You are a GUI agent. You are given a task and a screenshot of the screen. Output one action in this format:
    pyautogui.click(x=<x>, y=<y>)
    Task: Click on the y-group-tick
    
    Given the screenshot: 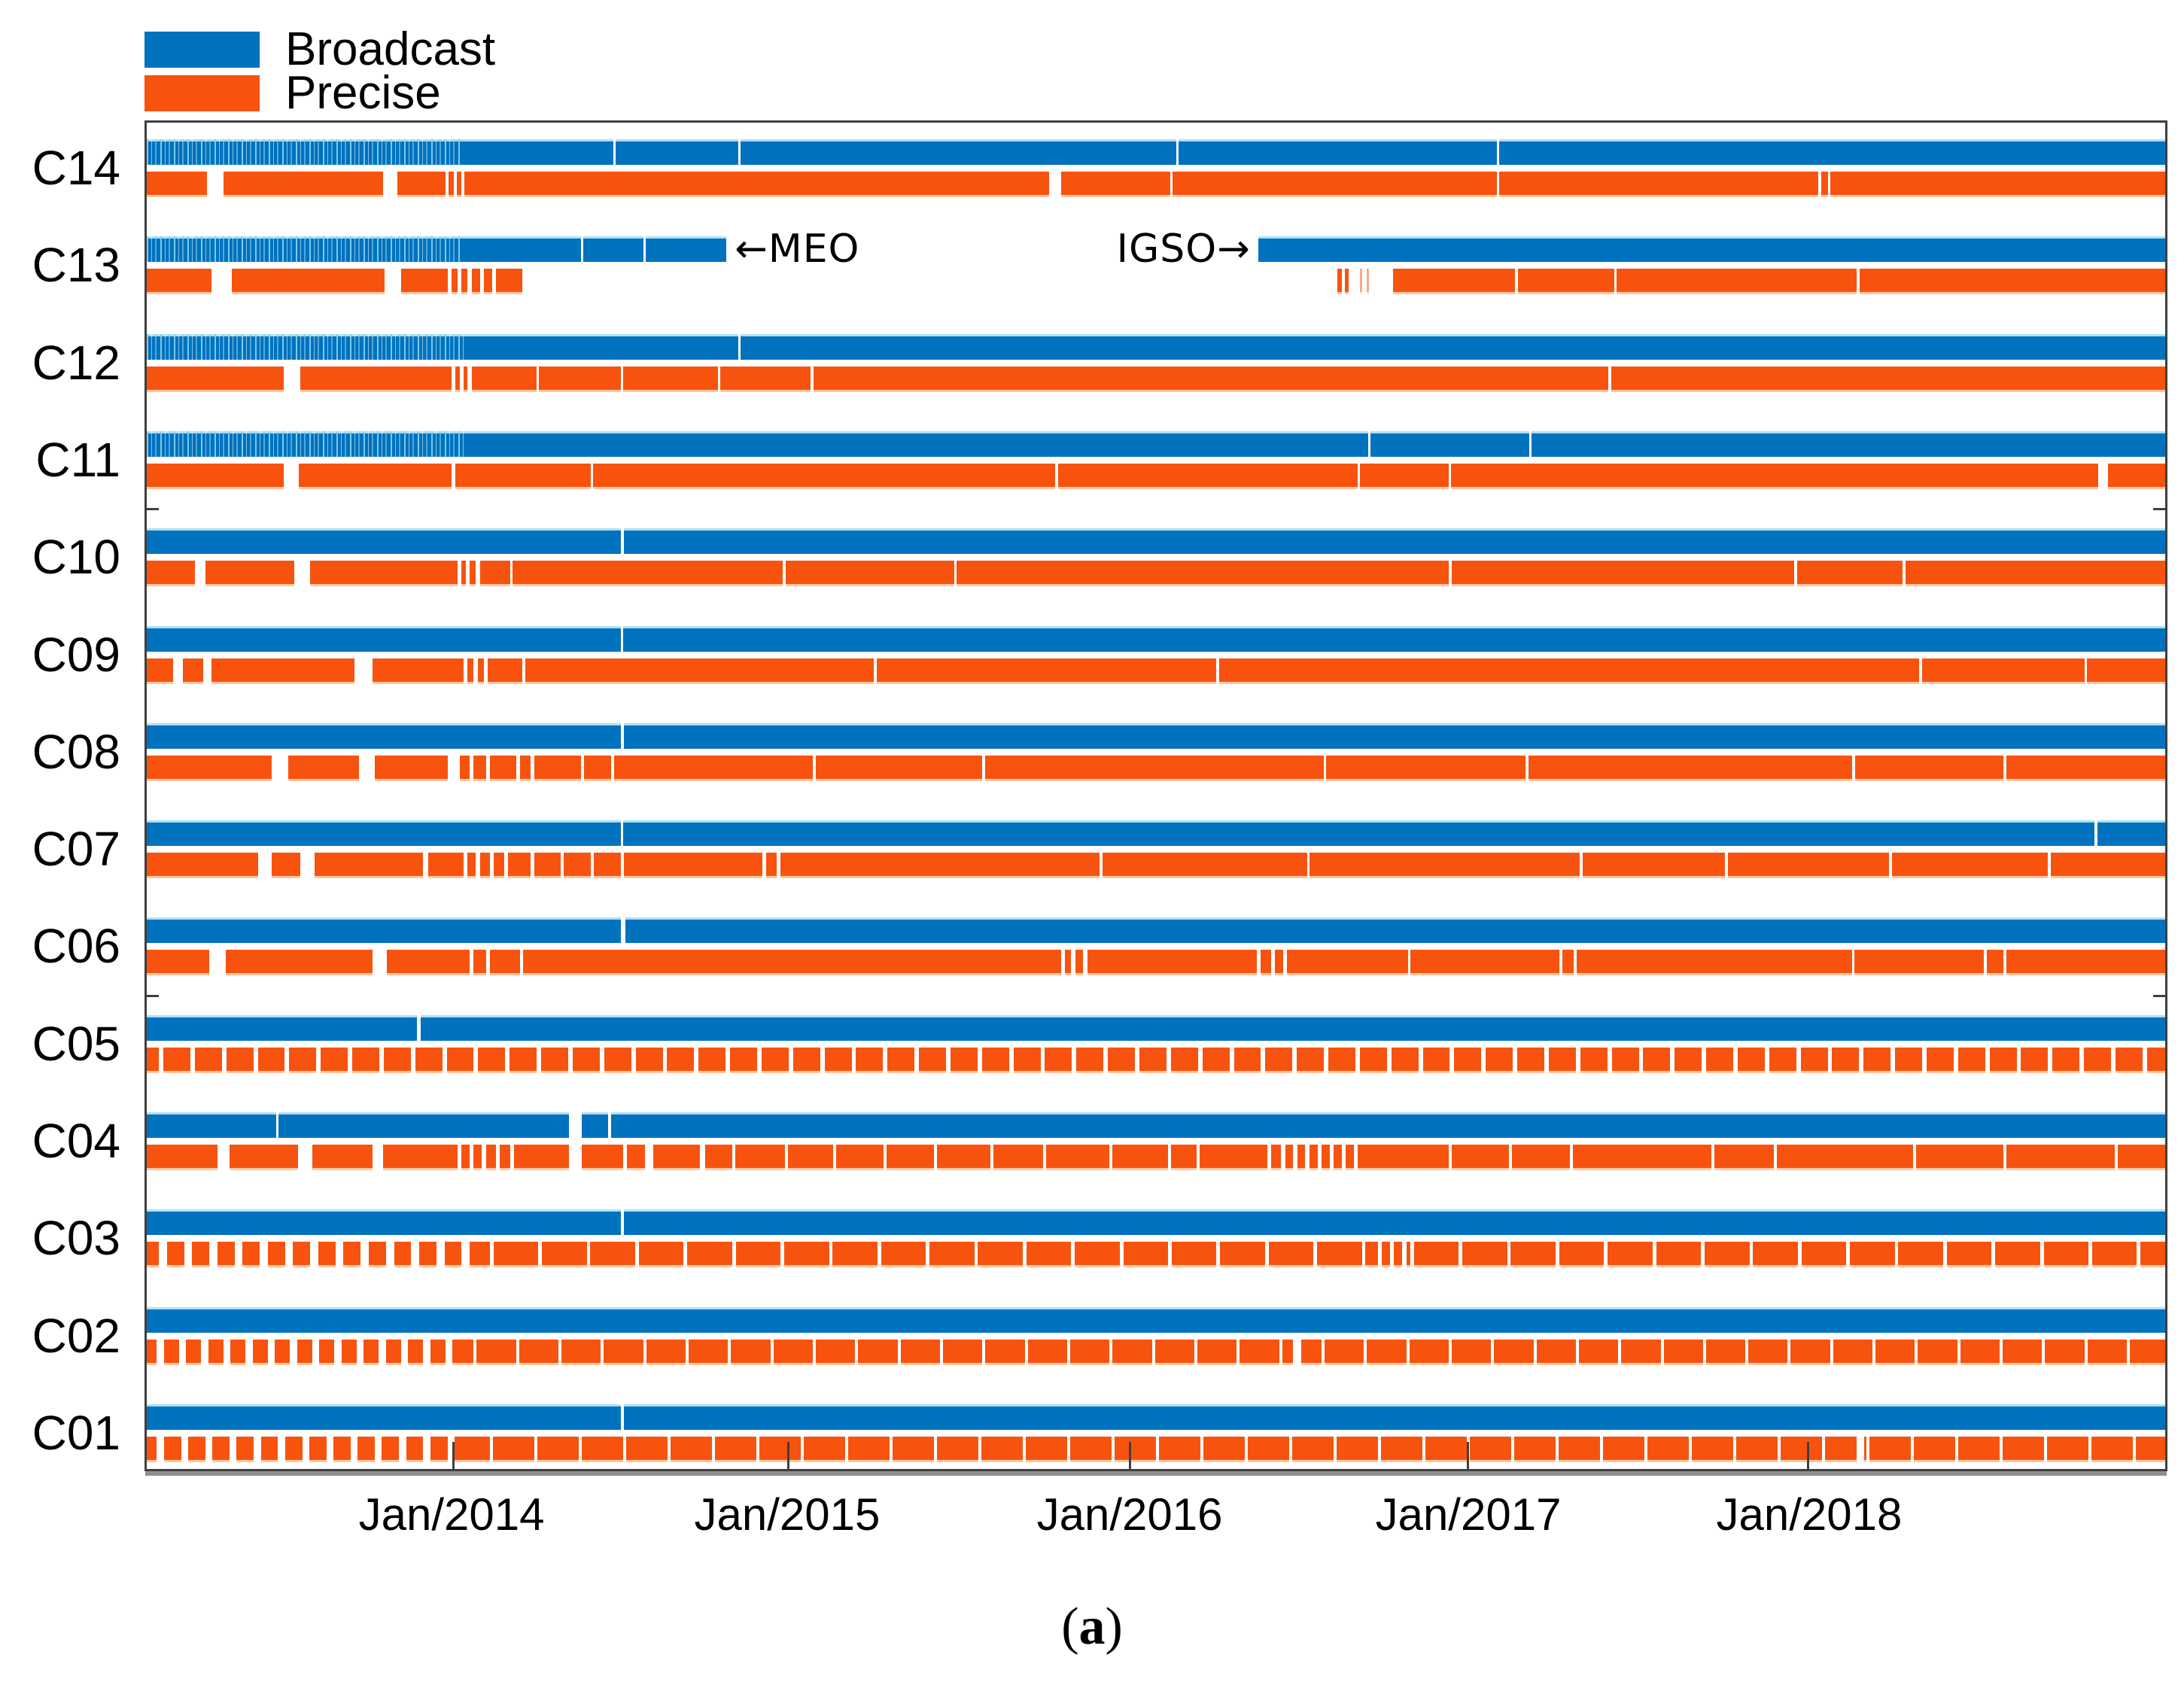 What is the action you would take?
    pyautogui.click(x=2159, y=996)
    